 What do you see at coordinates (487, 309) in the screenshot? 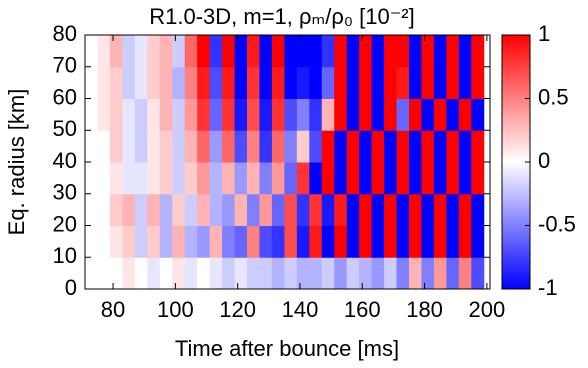
I see `x-tick-label: 200` at bounding box center [487, 309].